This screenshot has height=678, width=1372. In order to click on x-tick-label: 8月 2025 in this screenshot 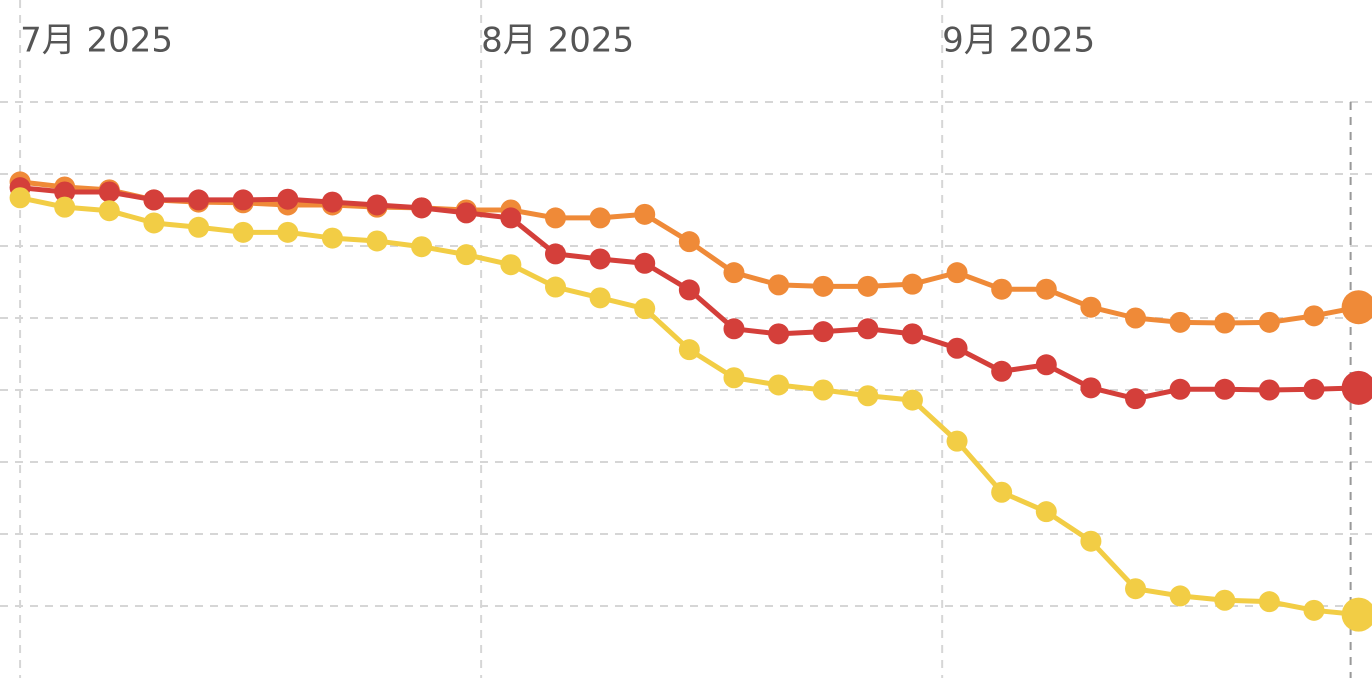, I will do `click(557, 41)`.